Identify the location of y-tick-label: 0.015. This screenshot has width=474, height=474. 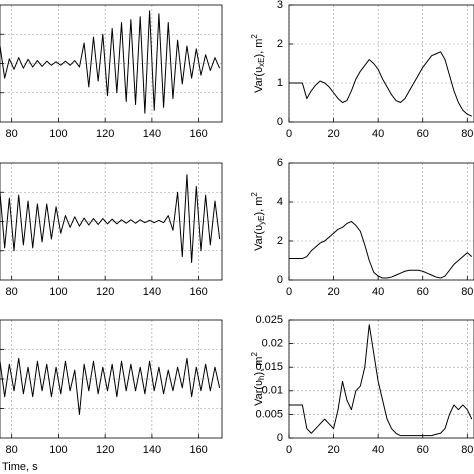
(269, 367).